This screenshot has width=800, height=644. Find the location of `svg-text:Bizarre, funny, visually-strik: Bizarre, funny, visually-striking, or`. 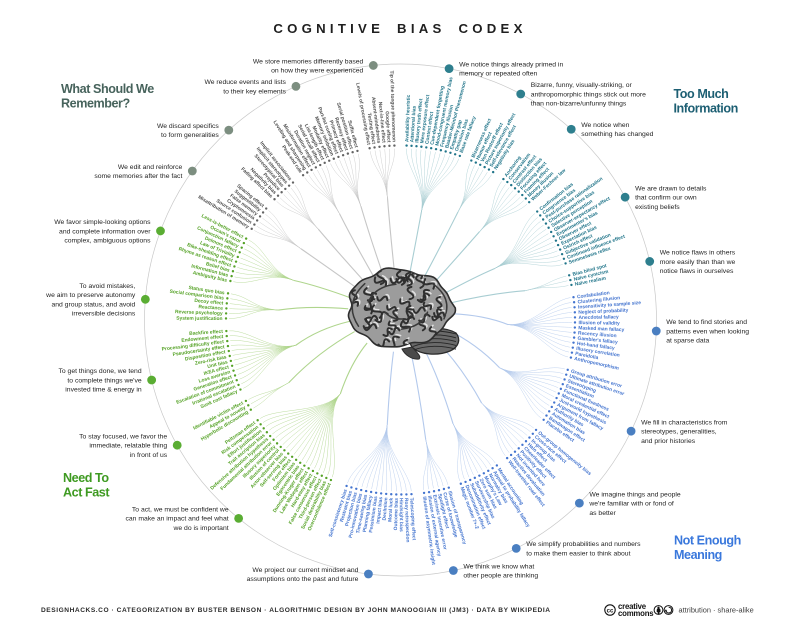

svg-text:Bizarre, funny, visually-strik: Bizarre, funny, visually-striking, or is located at coordinates (582, 85).